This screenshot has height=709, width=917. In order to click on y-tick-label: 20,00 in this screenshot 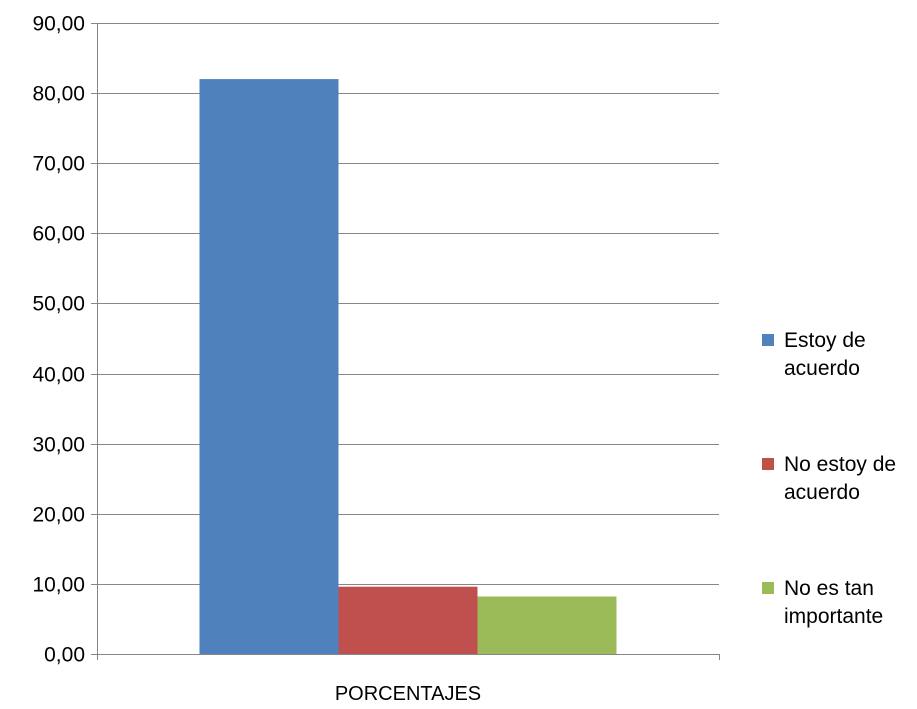, I will do `click(58, 515)`.